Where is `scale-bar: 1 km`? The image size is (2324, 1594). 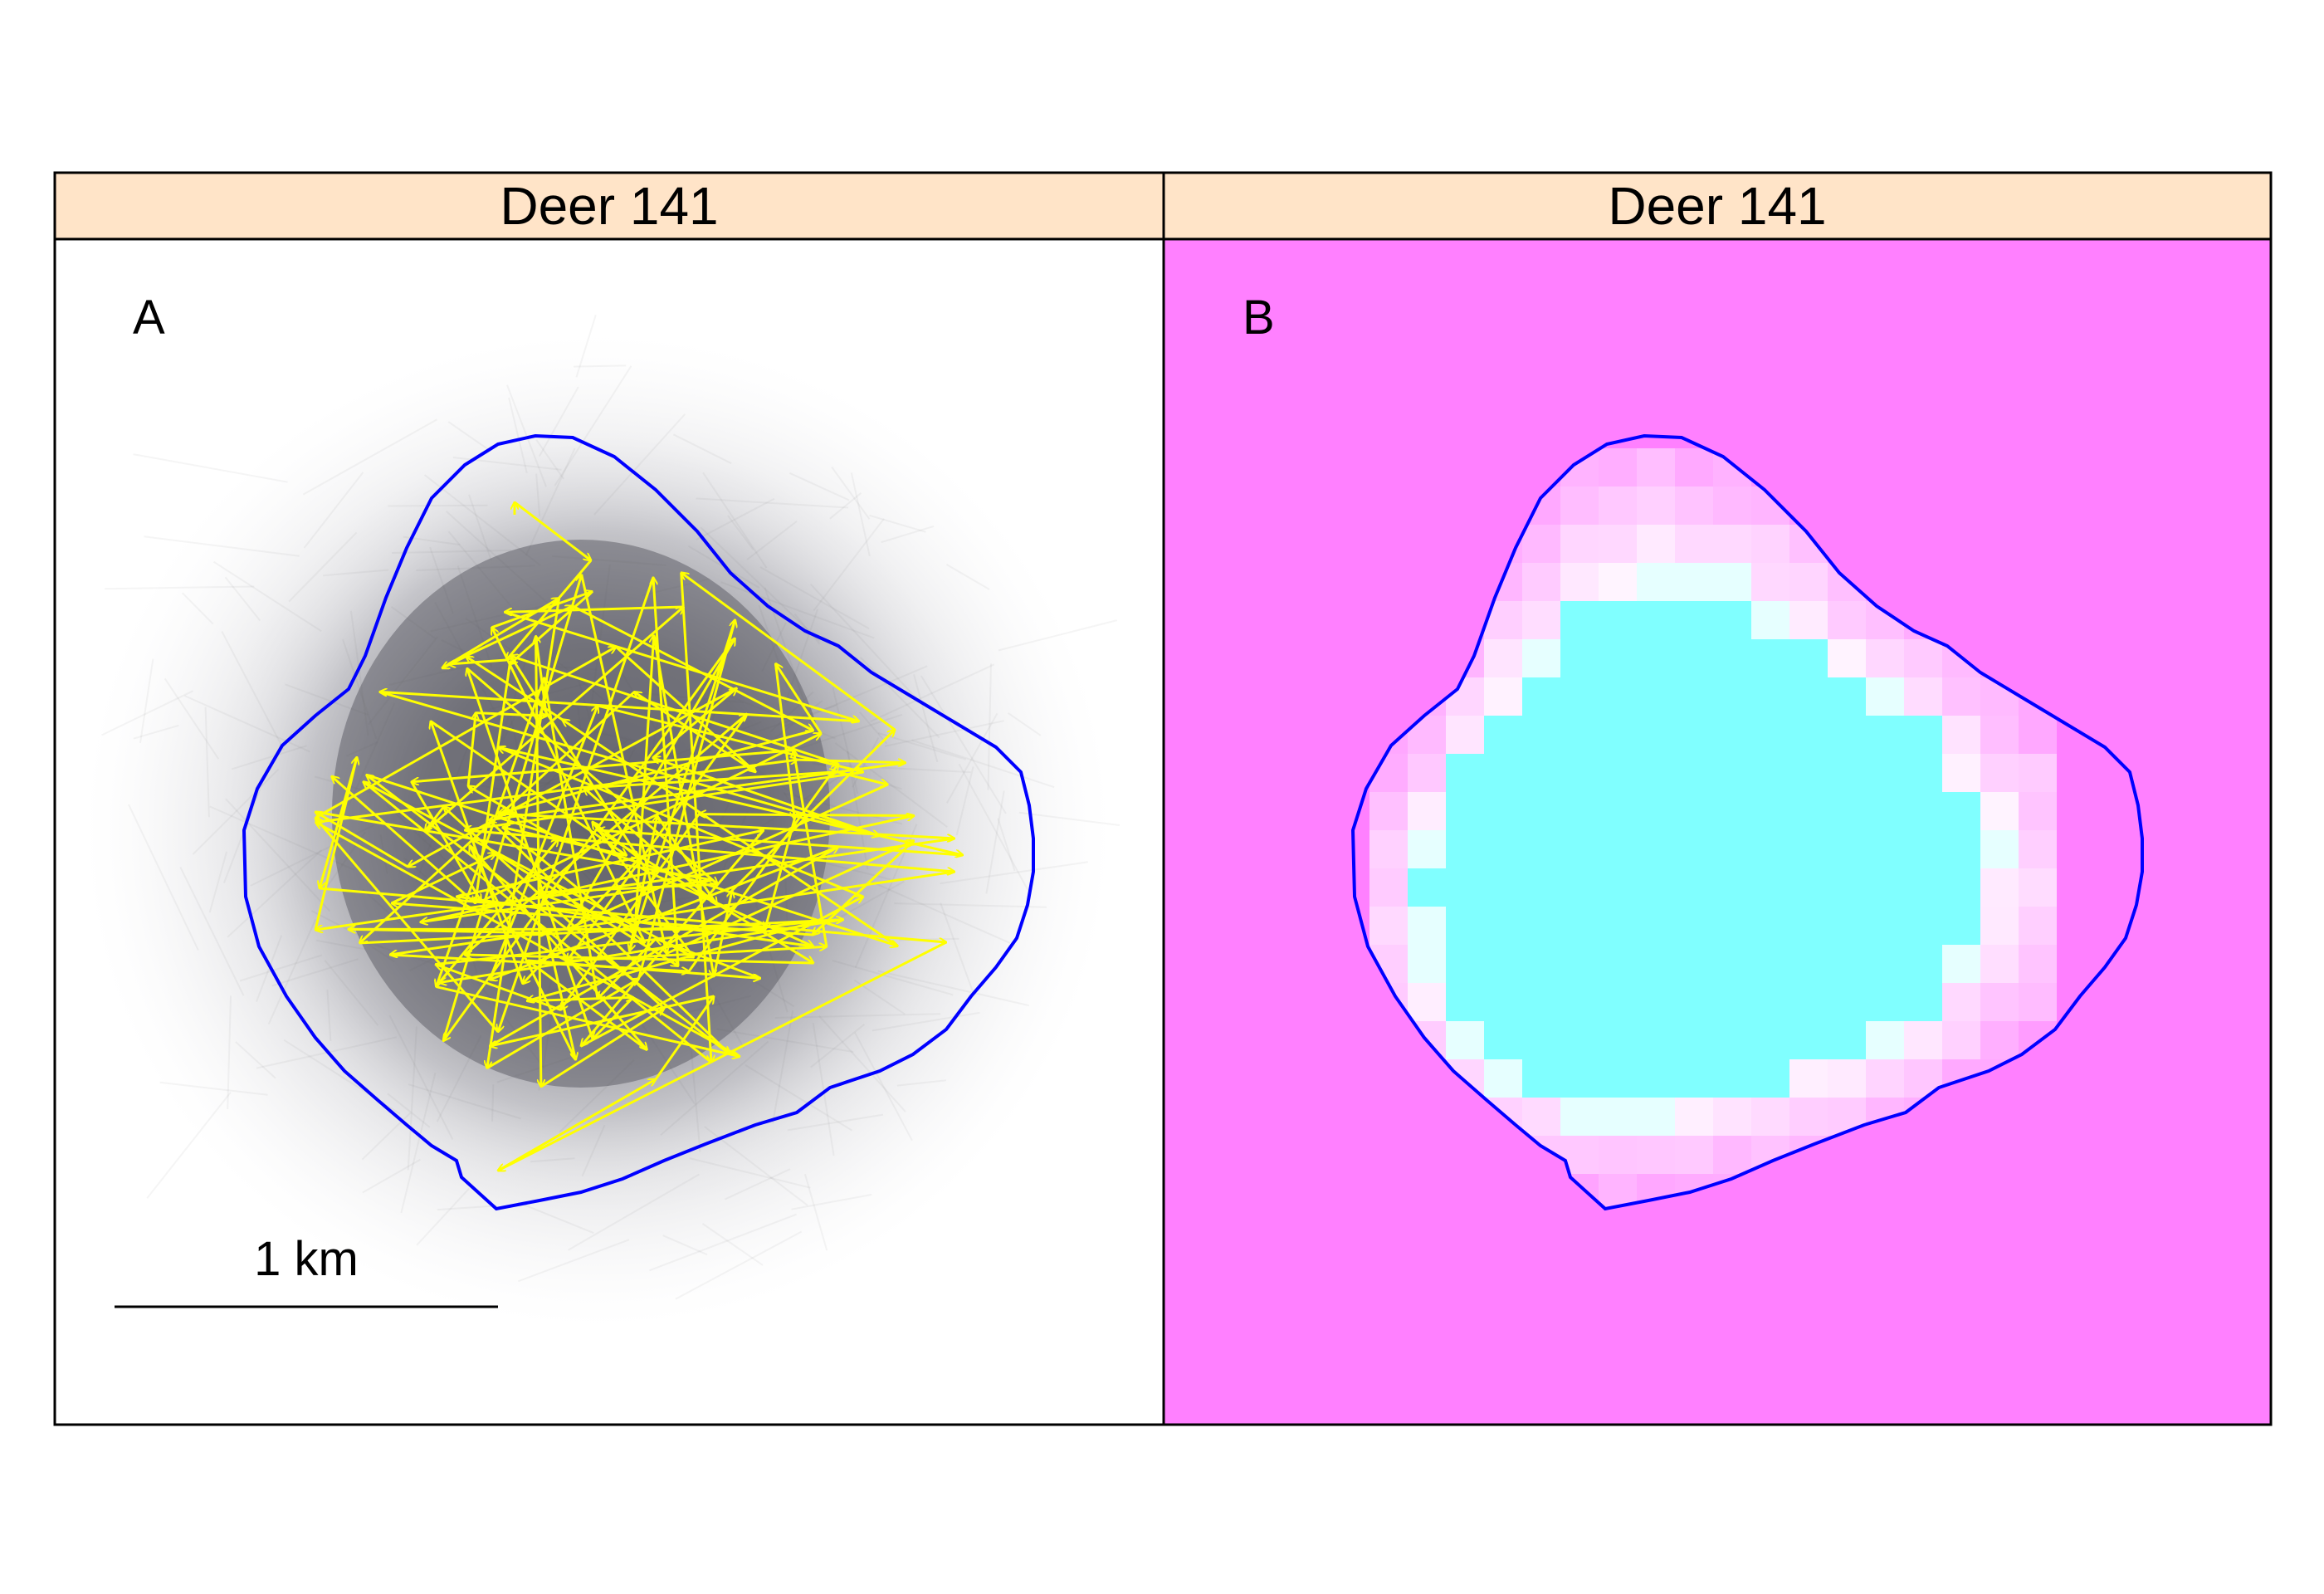
scale-bar: 1 km is located at coordinates (306, 1270).